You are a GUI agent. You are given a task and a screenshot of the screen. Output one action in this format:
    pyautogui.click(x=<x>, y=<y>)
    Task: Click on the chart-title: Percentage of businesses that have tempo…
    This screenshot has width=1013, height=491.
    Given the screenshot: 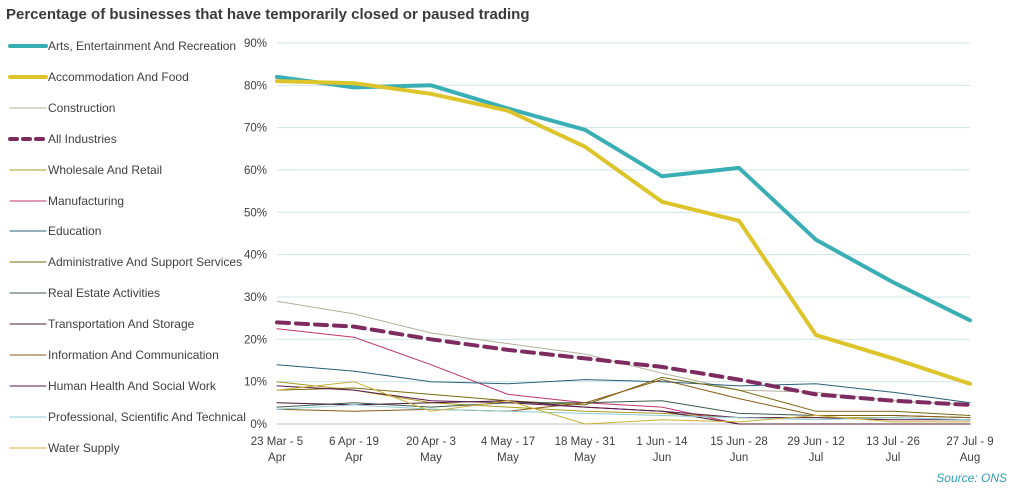 What is the action you would take?
    pyautogui.click(x=268, y=14)
    